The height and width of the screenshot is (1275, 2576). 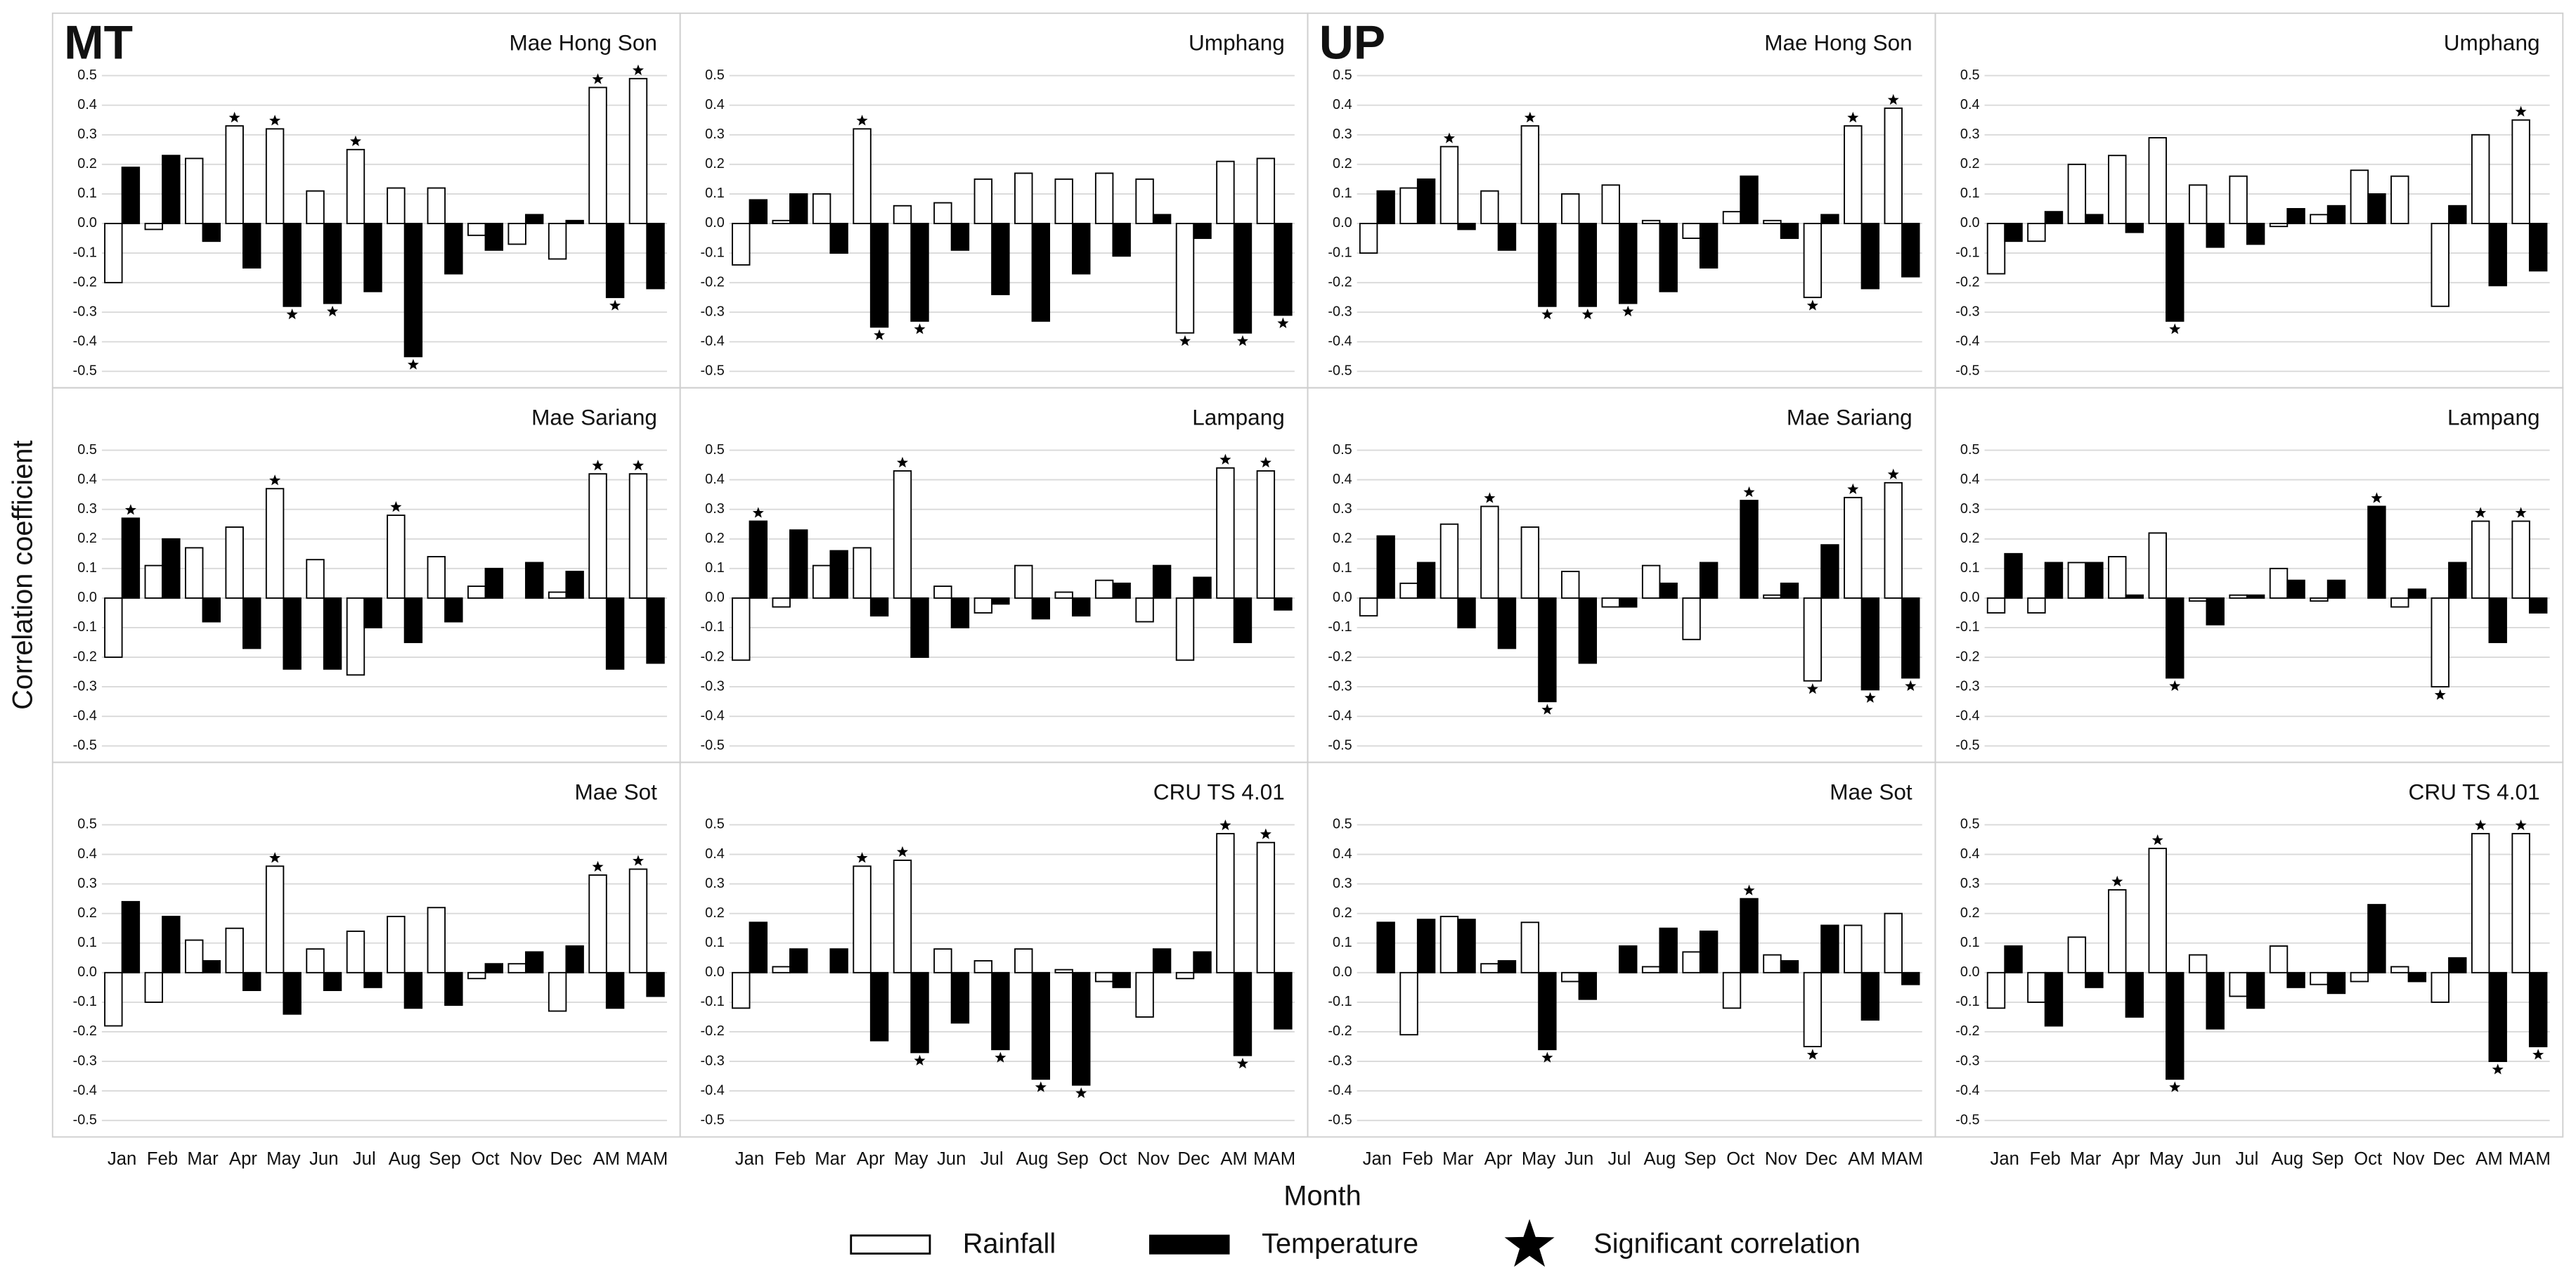 I want to click on y-tick-label: -0.3, so click(x=1340, y=1060).